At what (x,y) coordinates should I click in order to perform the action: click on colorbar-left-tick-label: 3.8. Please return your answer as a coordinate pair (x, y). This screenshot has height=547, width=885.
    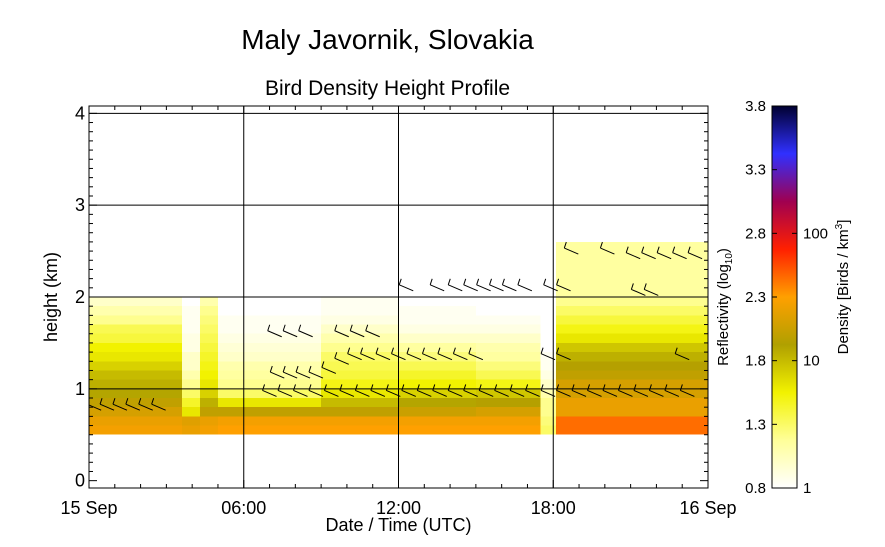
    Looking at the image, I should click on (755, 106).